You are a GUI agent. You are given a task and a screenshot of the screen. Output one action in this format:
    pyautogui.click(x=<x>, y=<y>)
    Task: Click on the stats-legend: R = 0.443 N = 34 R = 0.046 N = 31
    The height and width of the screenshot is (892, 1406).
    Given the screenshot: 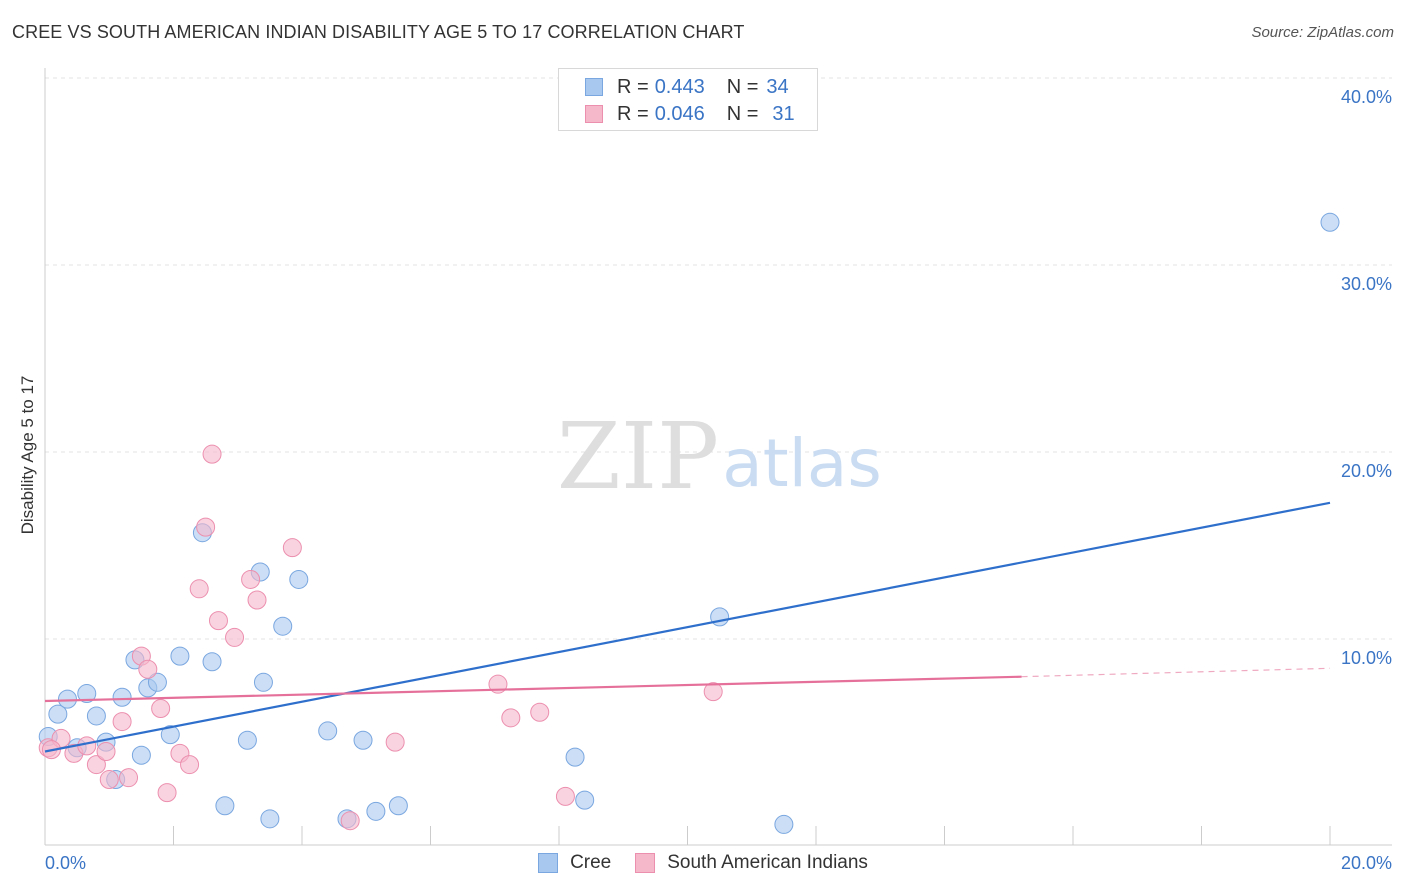 What is the action you would take?
    pyautogui.click(x=688, y=99)
    